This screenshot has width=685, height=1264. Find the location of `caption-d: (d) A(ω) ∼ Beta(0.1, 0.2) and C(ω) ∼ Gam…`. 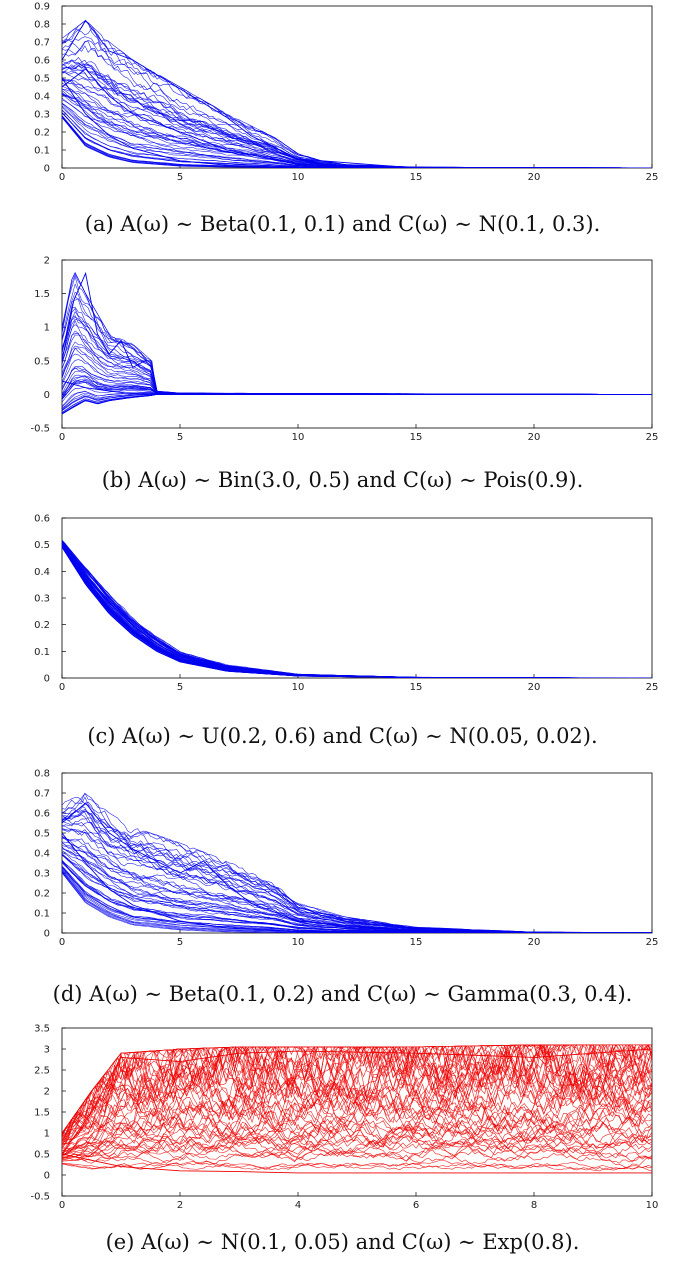

caption-d: (d) A(ω) ∼ Beta(0.1, 0.2) and C(ω) ∼ Gam… is located at coordinates (342, 994).